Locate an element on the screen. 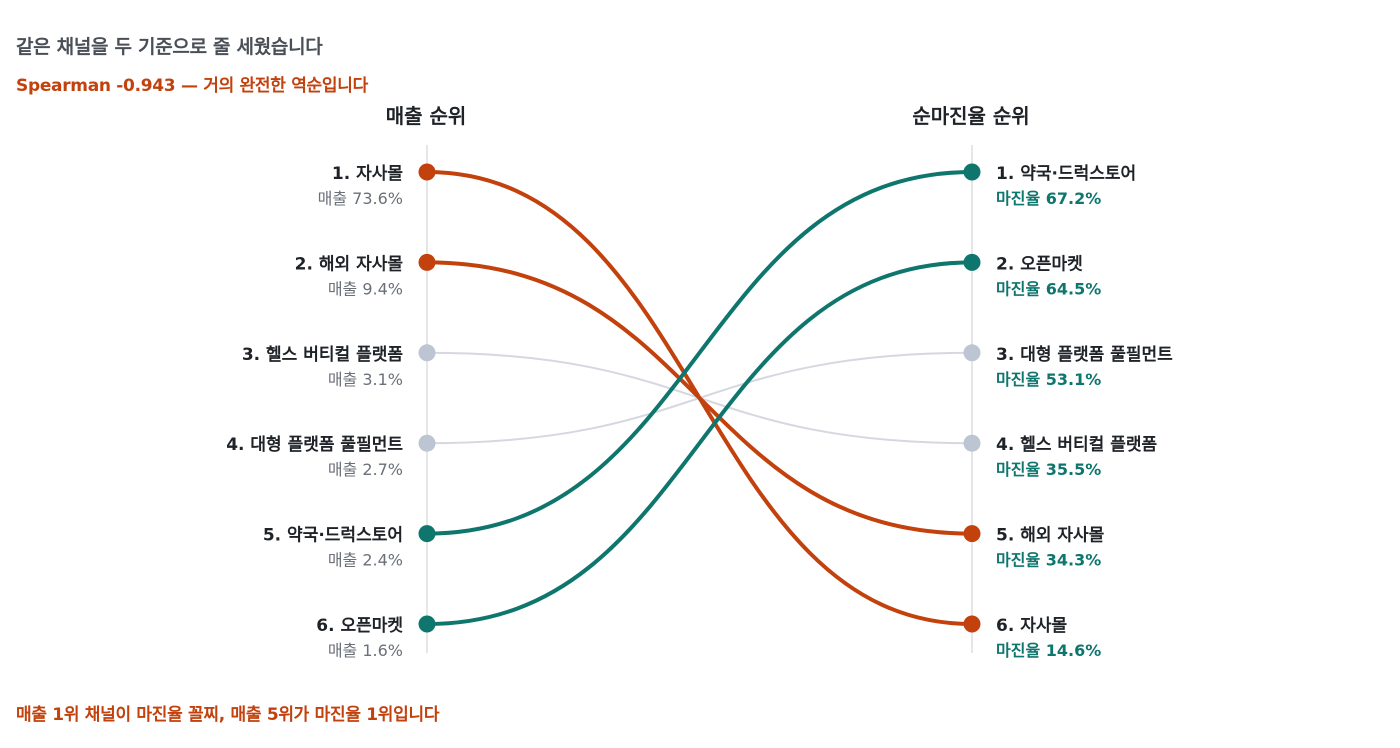 Image resolution: width=1400 pixels, height=748 pixels. left-rank-label-3: 3. 헬스 버티컬 플랫폼 is located at coordinates (323, 355).